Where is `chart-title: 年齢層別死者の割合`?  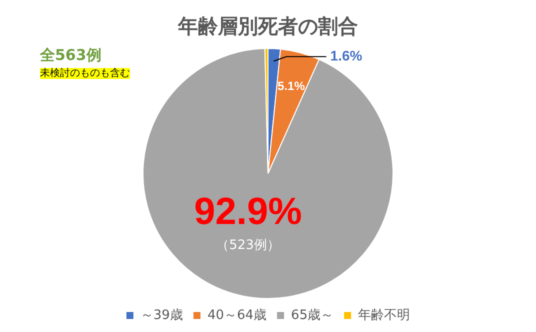 chart-title: 年齢層別死者の割合 is located at coordinates (267, 26).